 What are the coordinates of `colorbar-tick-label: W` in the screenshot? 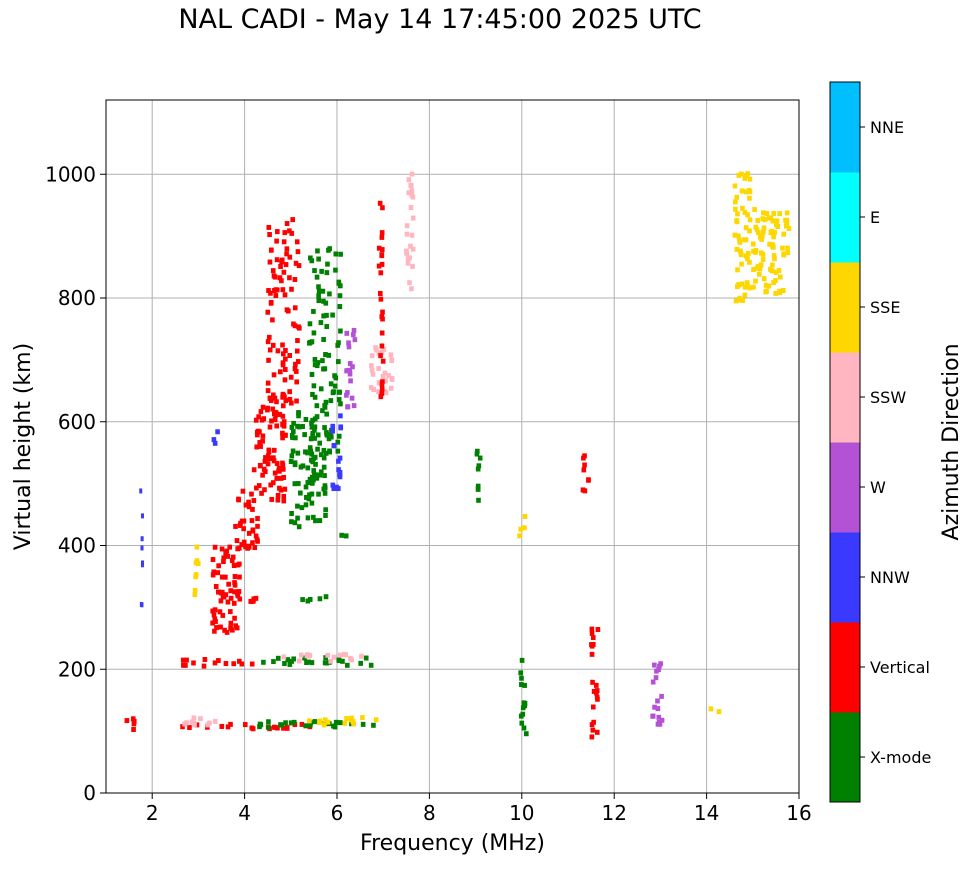 It's located at (878, 487).